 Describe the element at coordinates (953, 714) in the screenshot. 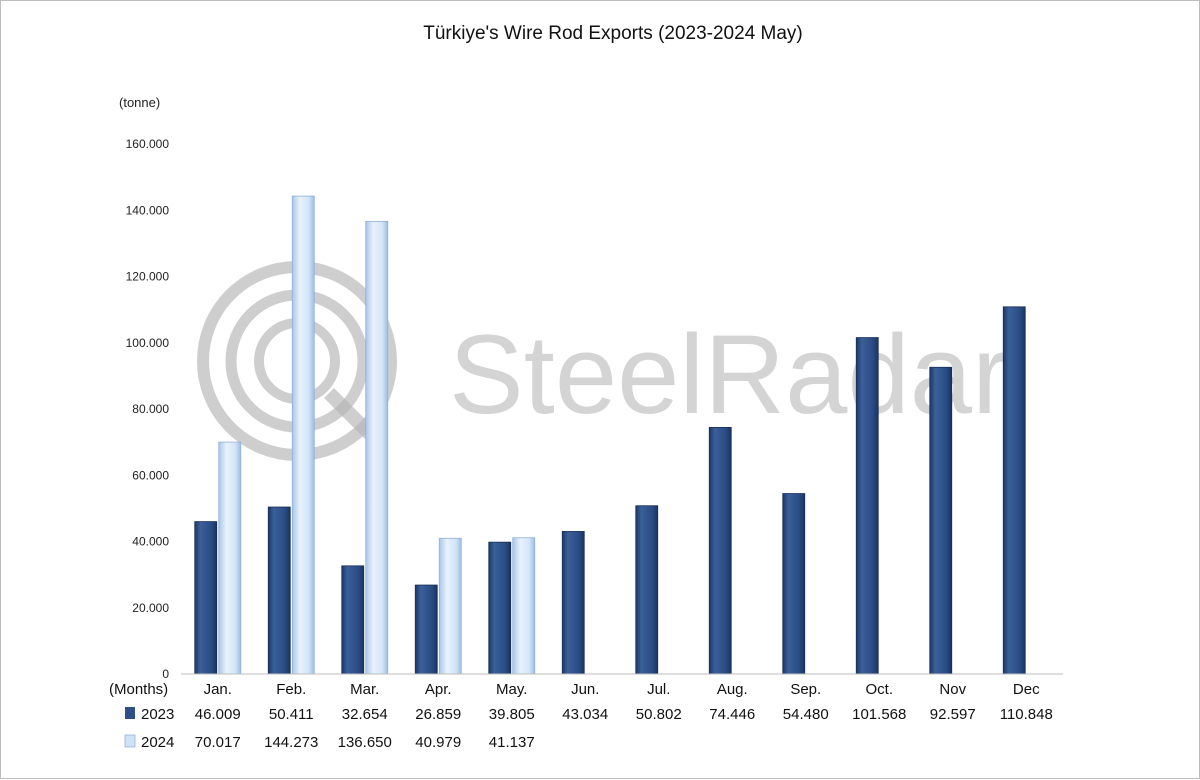

I see `data-label-2023: 92.597` at that location.